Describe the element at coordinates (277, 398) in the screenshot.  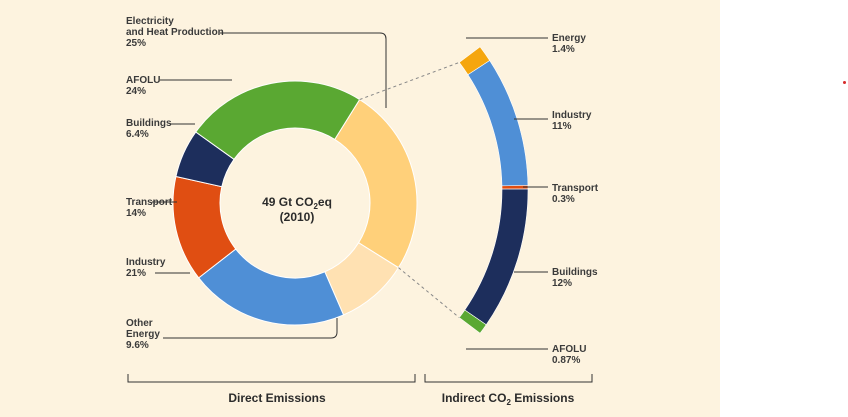
I see `direct-emissions-label: Direct Emissions` at that location.